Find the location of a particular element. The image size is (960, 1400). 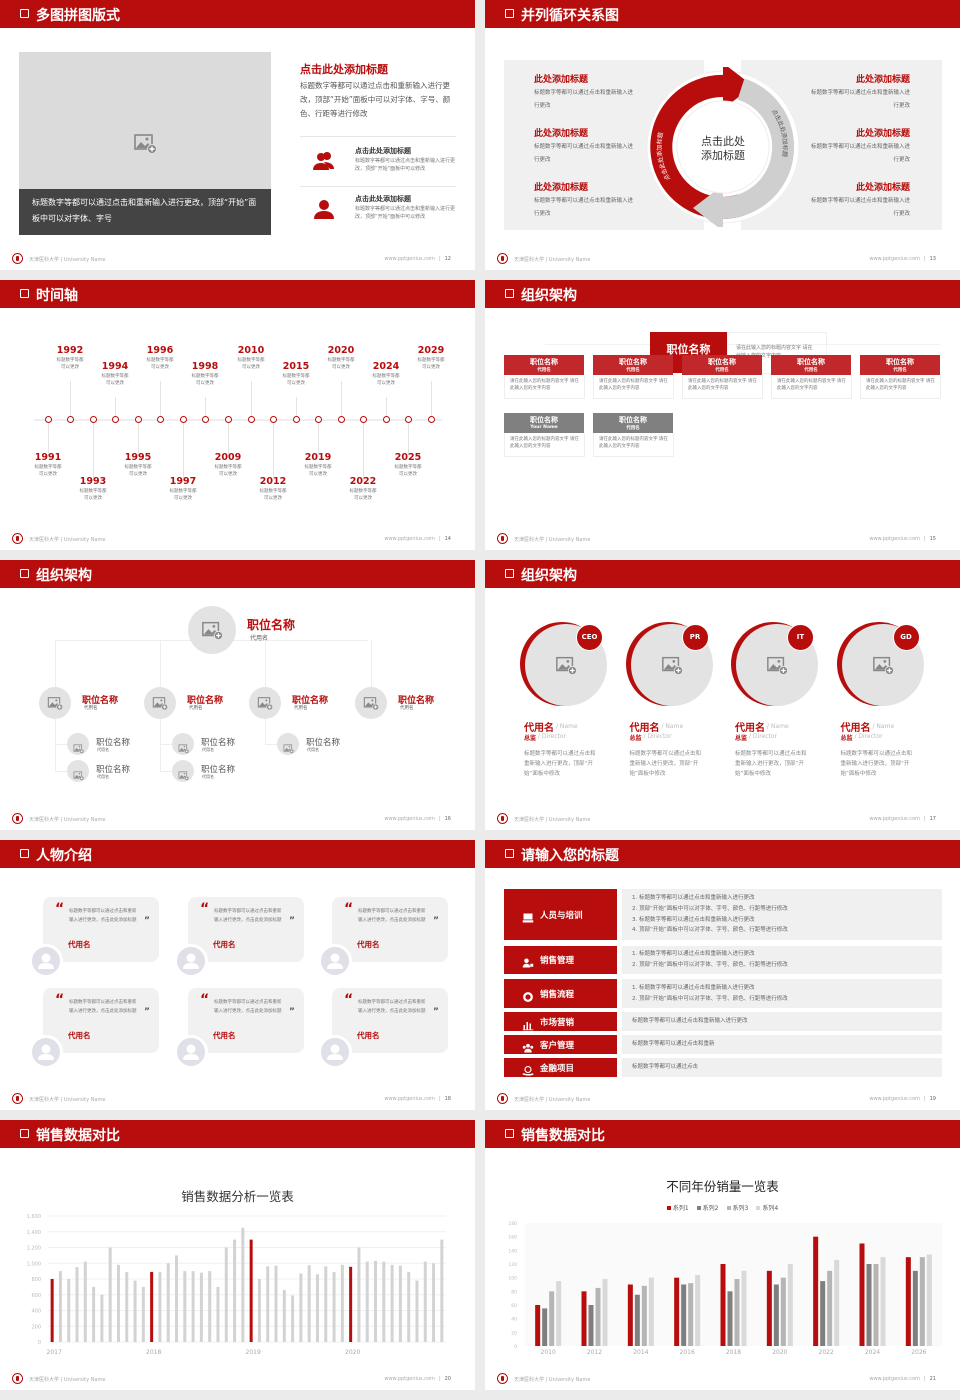

university-name: 天津医科大学 | University Name is located at coordinates (67, 820).